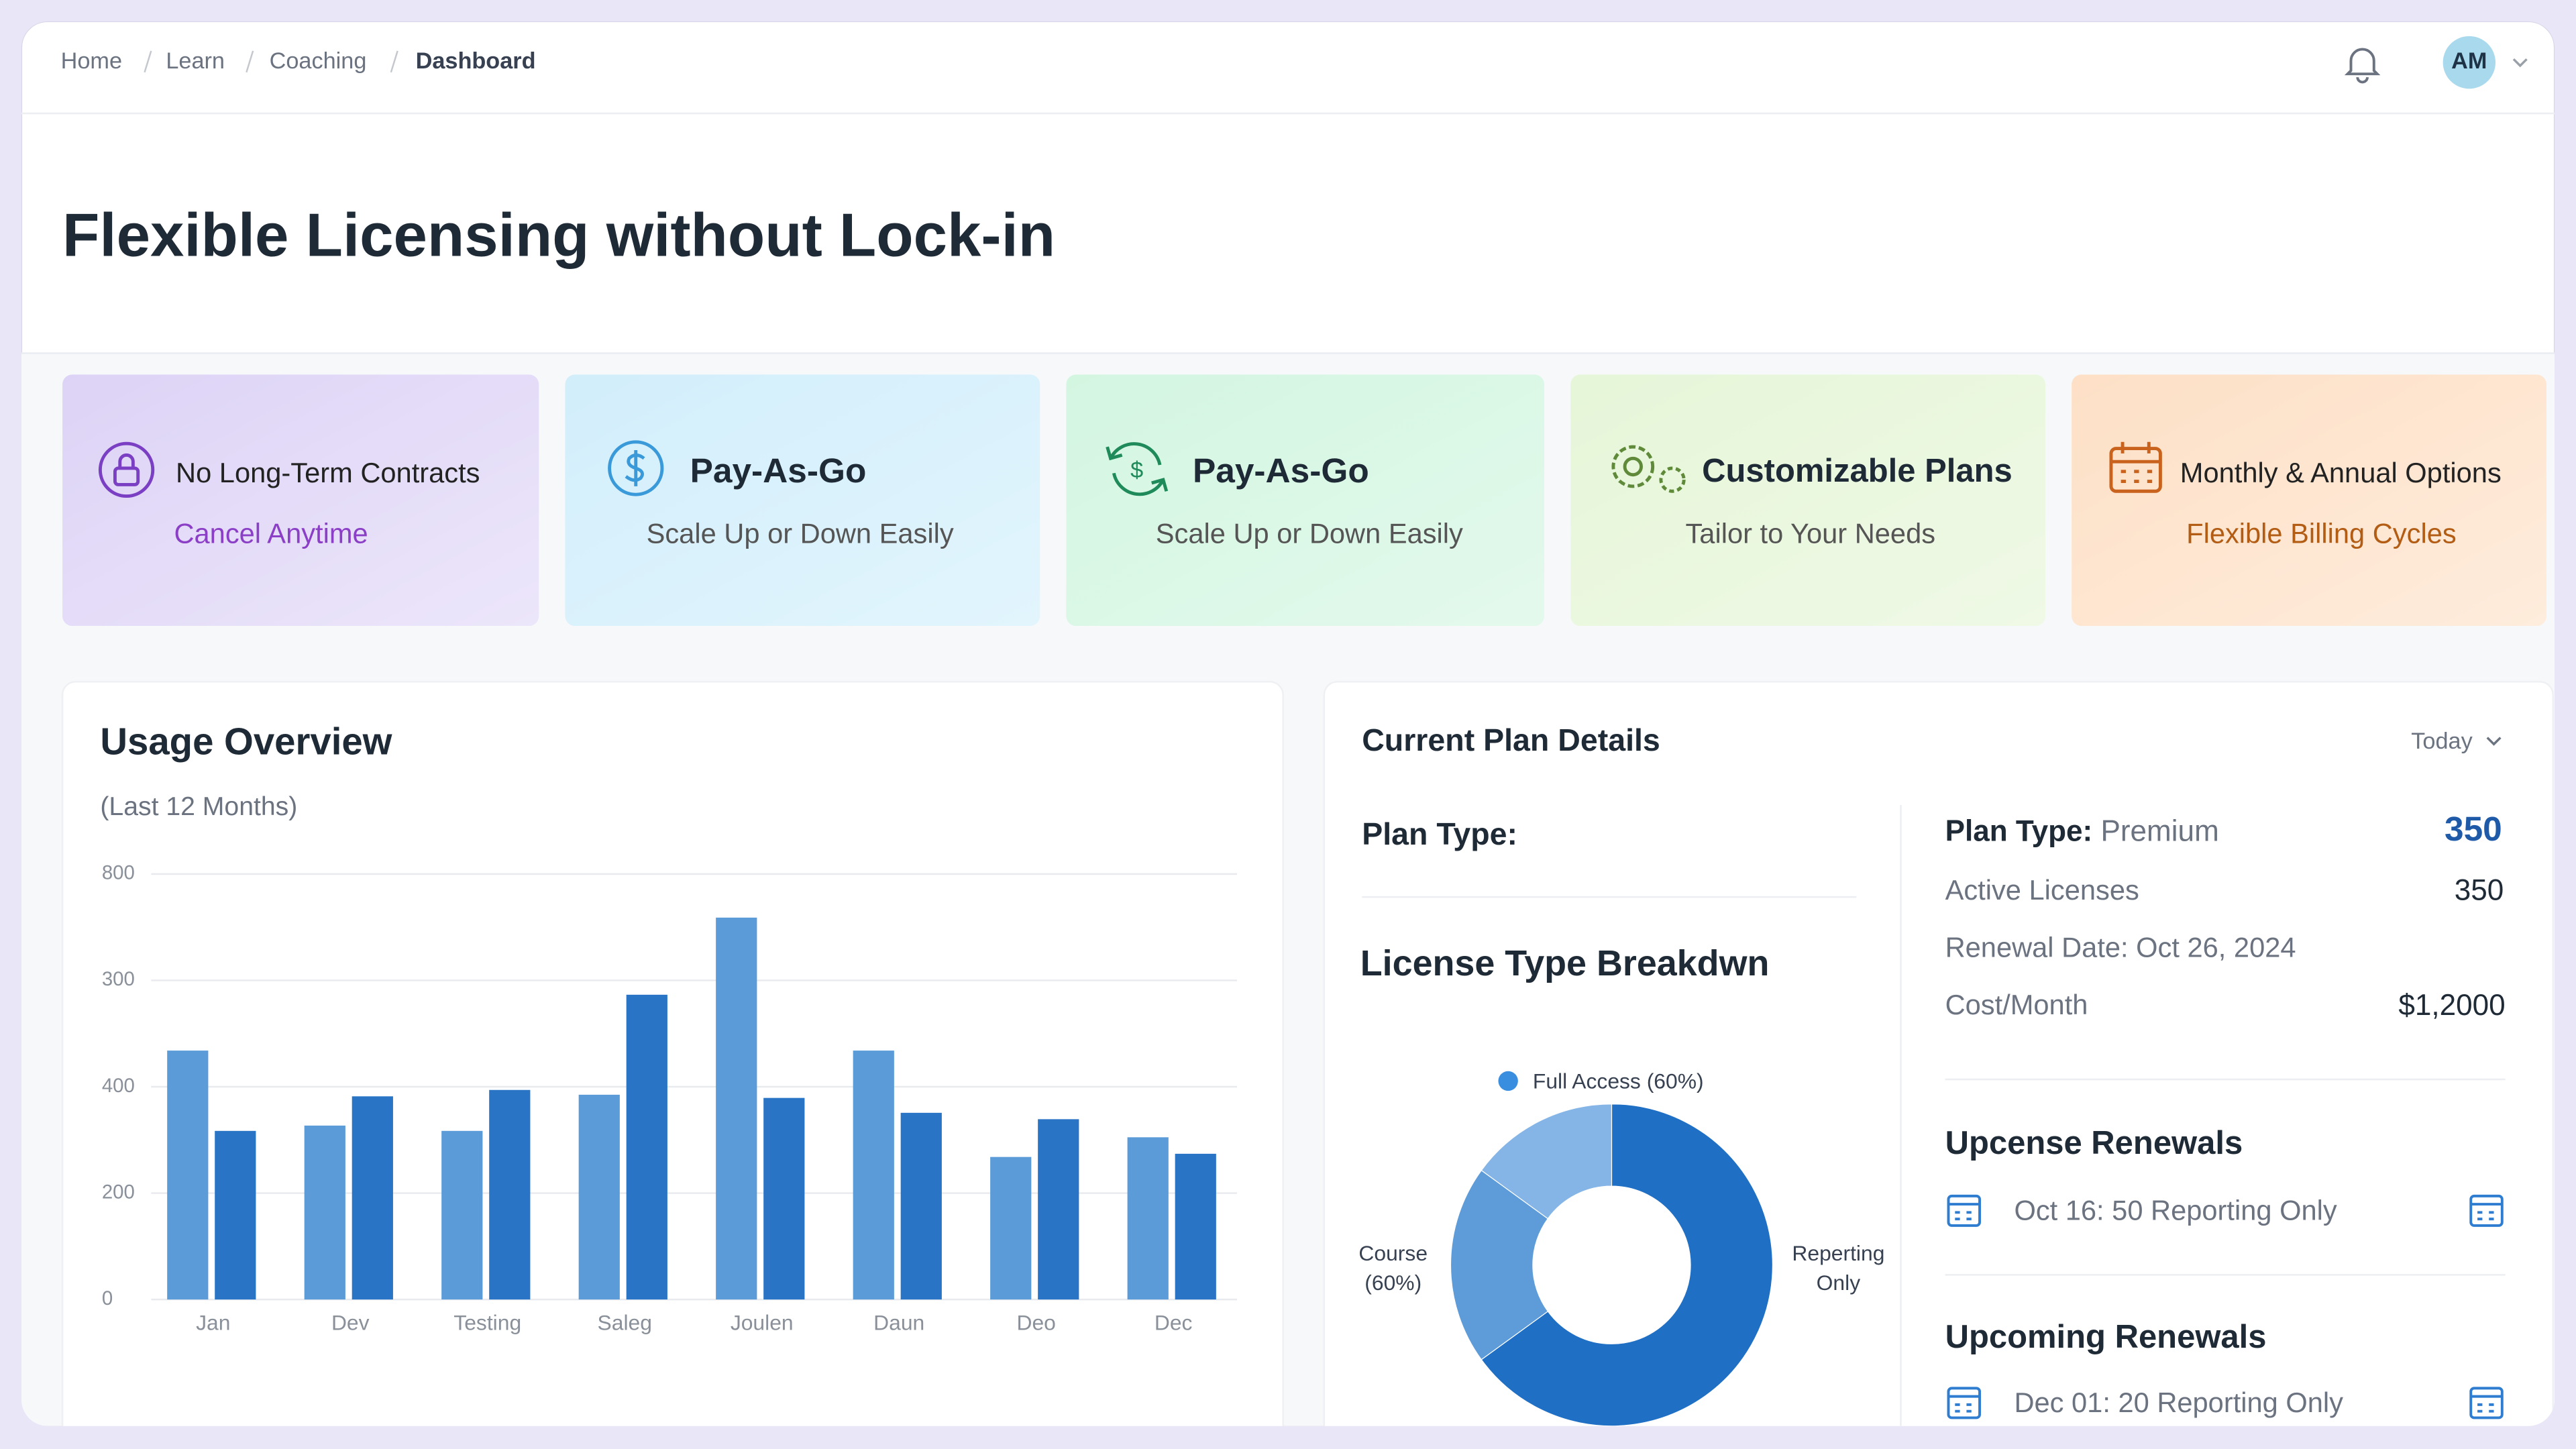 The image size is (2576, 1449). What do you see at coordinates (1839, 1283) in the screenshot?
I see `donut-label-line: Only` at bounding box center [1839, 1283].